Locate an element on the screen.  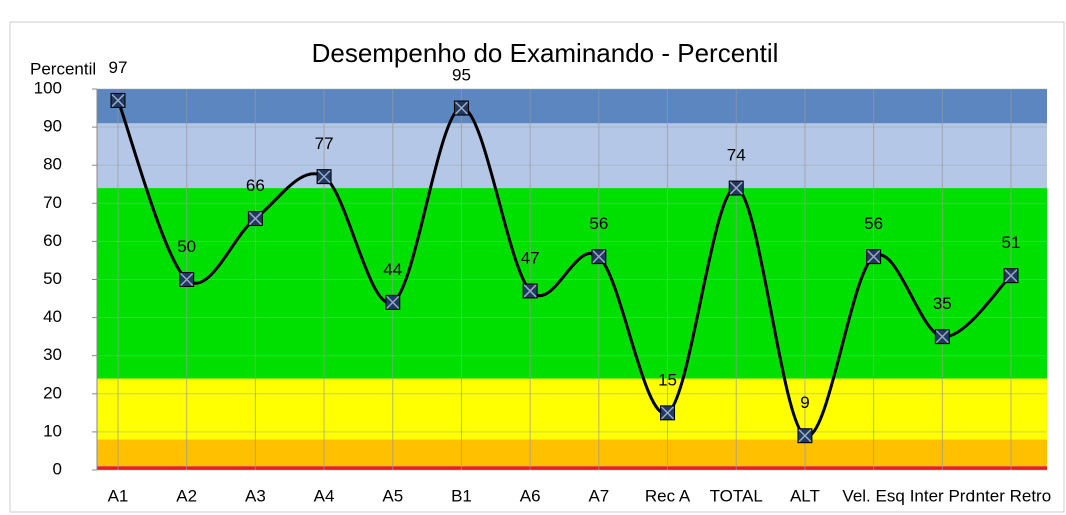
data-label: 15 is located at coordinates (667, 379).